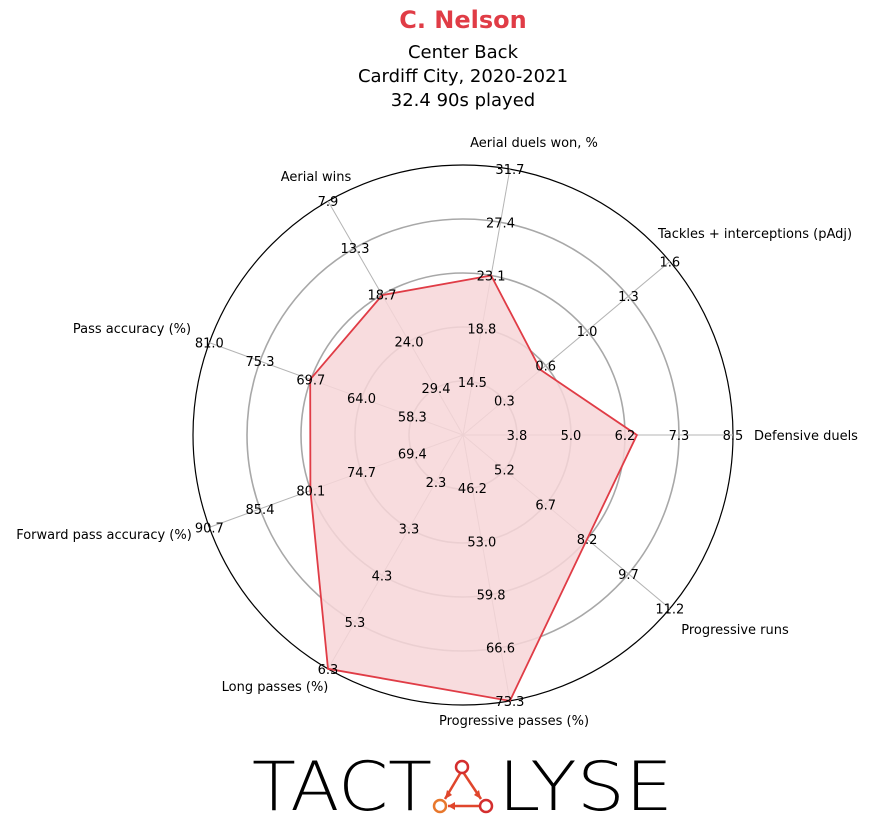  Describe the element at coordinates (500, 649) in the screenshot. I see `tick-label-8-4: 66.6` at that location.